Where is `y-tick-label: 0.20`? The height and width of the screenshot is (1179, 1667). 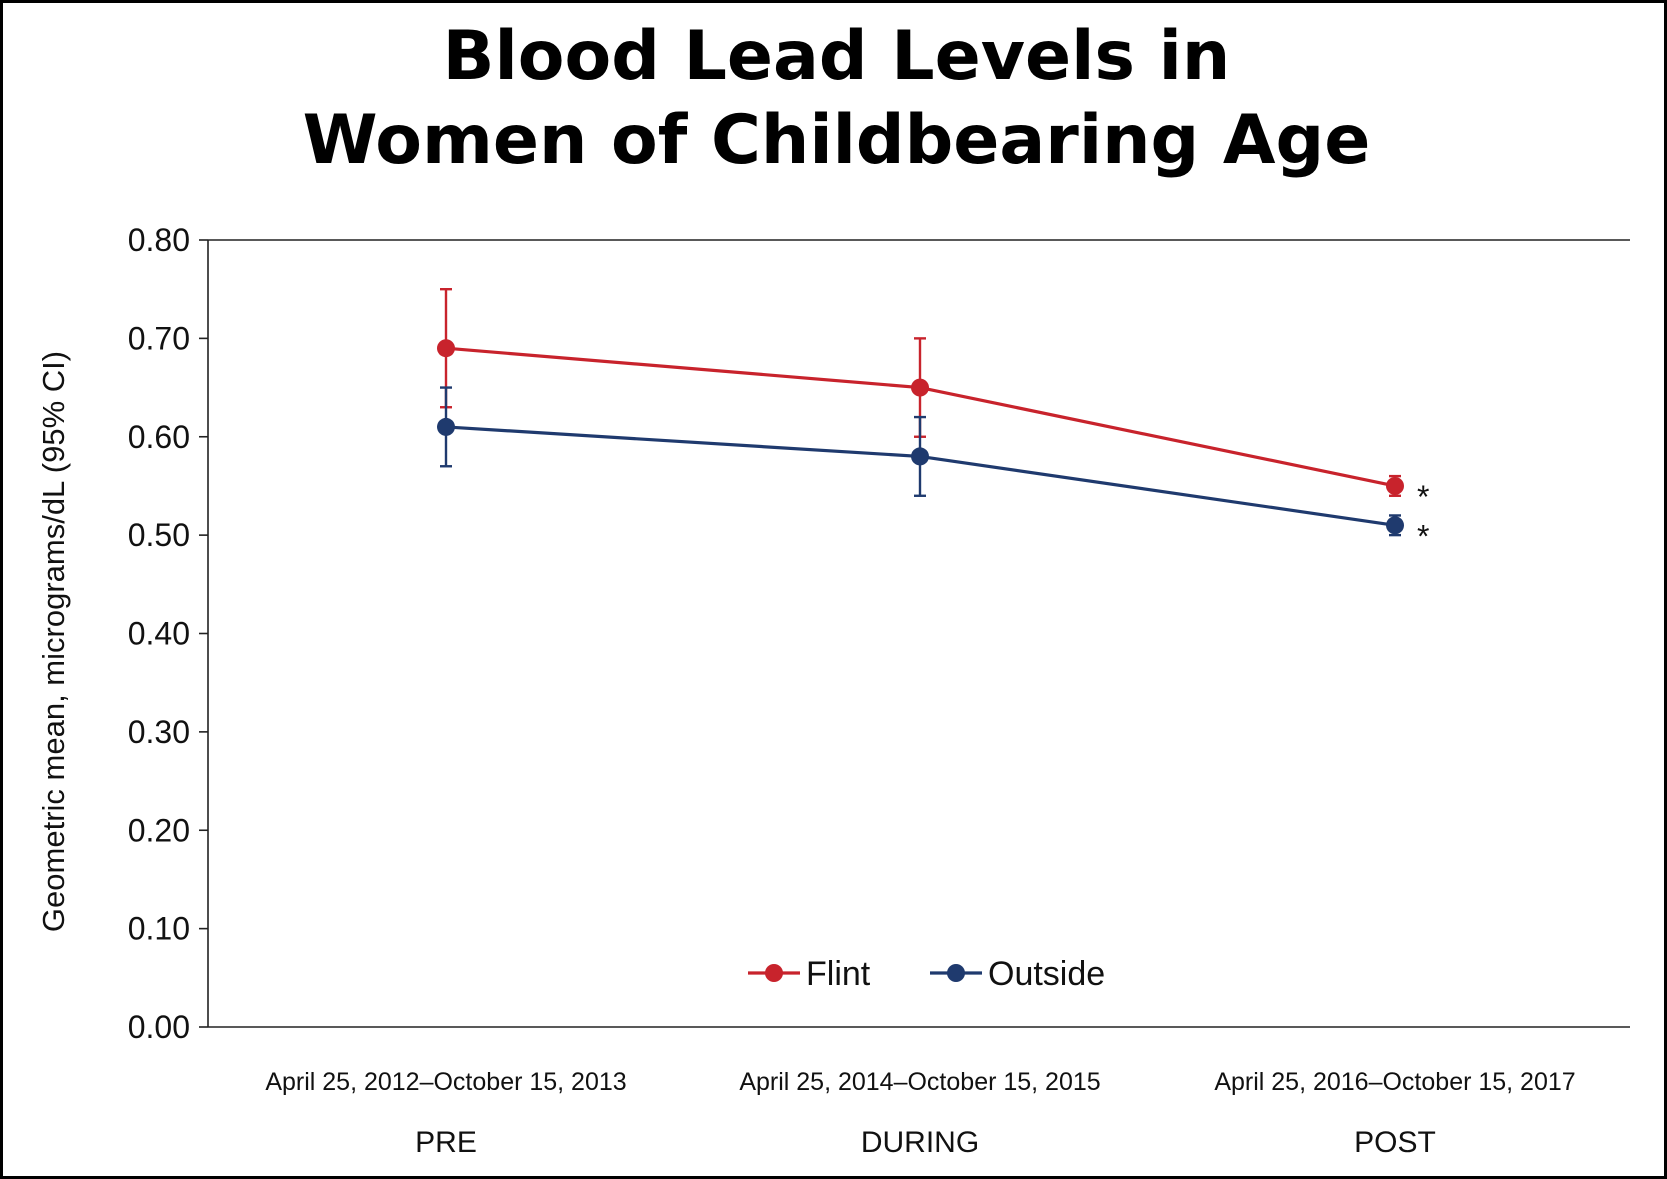 y-tick-label: 0.20 is located at coordinates (159, 830).